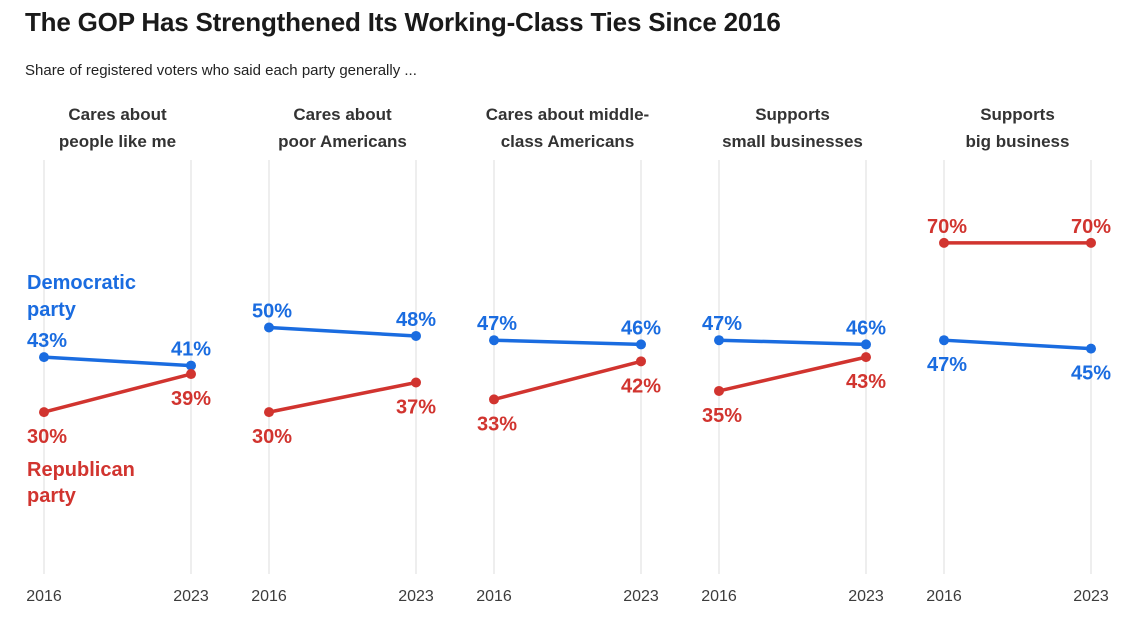  I want to click on republican-value-label: 42%, so click(641, 386).